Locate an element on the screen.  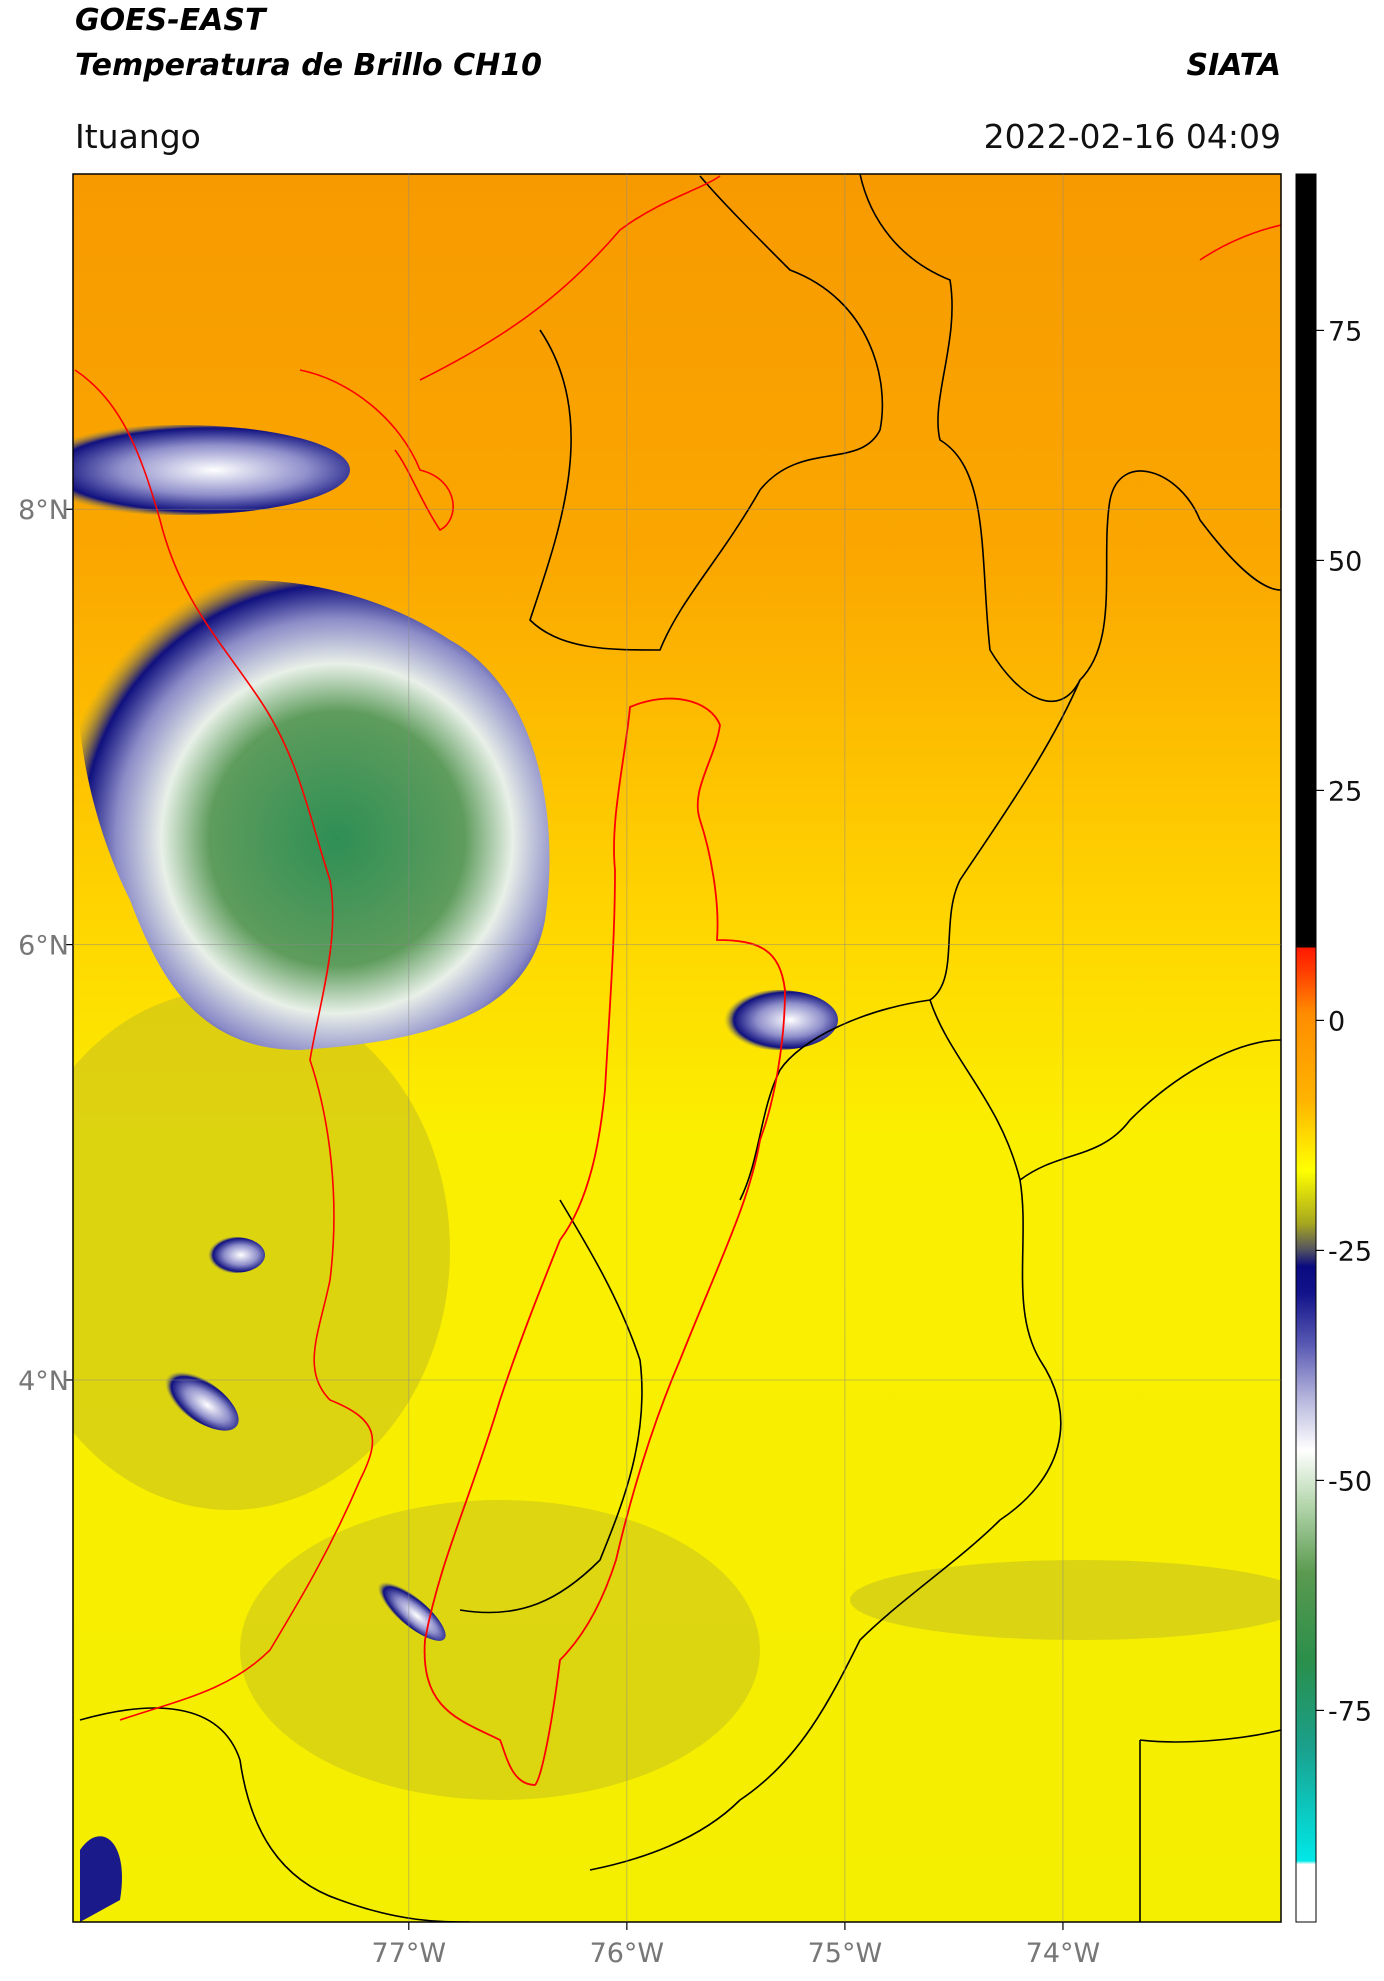
colorbar-tick-label: -25 is located at coordinates (1350, 1251).